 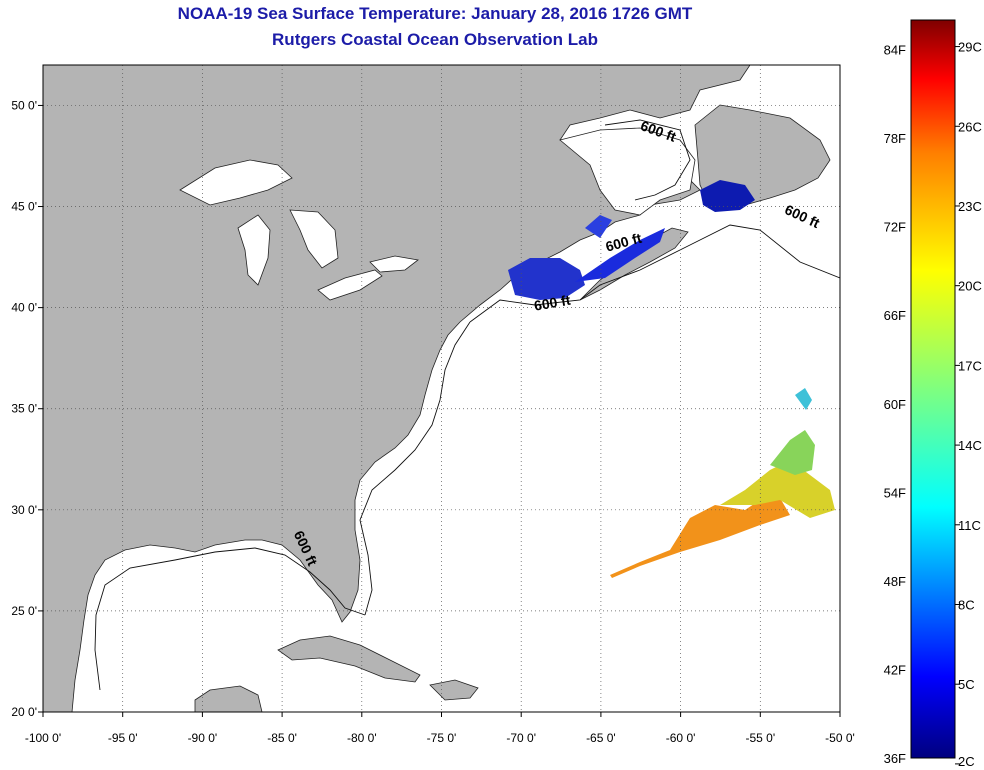 What do you see at coordinates (552, 303) in the screenshot?
I see `contour-label: 600 ft` at bounding box center [552, 303].